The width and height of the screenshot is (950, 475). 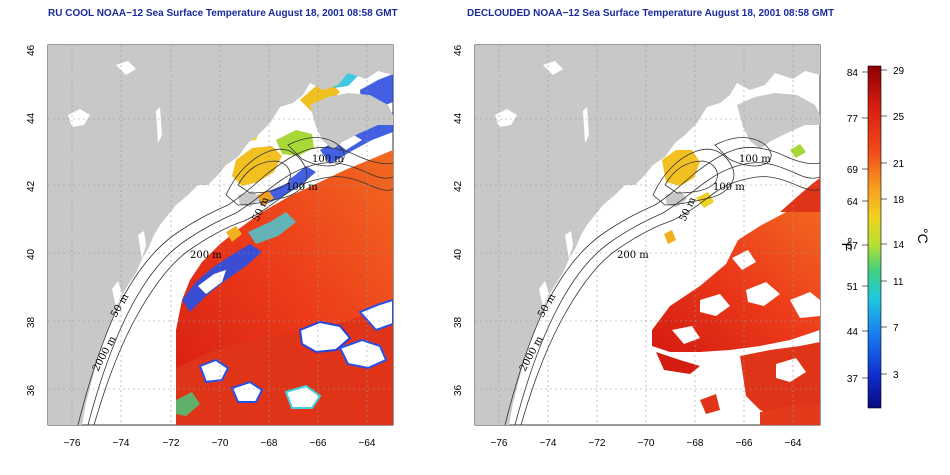 What do you see at coordinates (853, 170) in the screenshot?
I see `fahrenheit-tick-label: 69` at bounding box center [853, 170].